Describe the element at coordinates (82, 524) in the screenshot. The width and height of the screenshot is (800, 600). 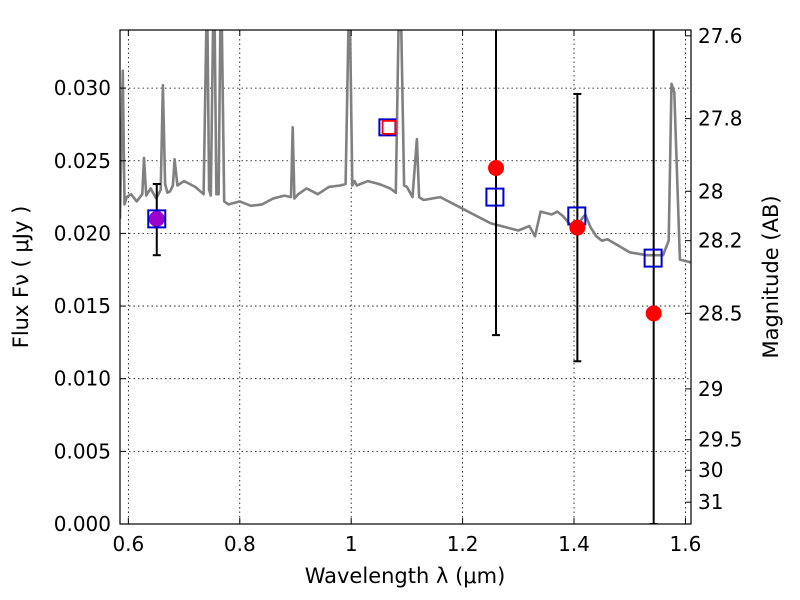
I see `y-tick-label: 0.000` at that location.